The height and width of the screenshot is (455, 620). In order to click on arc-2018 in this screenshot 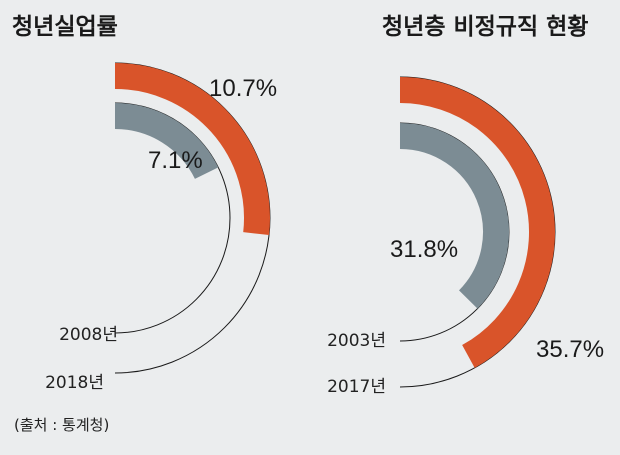, I will do `click(192, 149)`.